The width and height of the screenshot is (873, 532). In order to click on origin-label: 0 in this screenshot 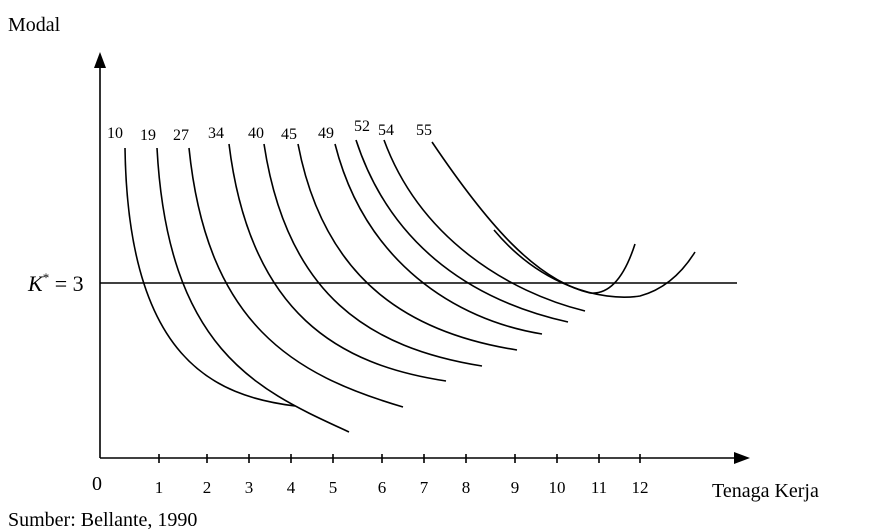, I will do `click(97, 484)`.